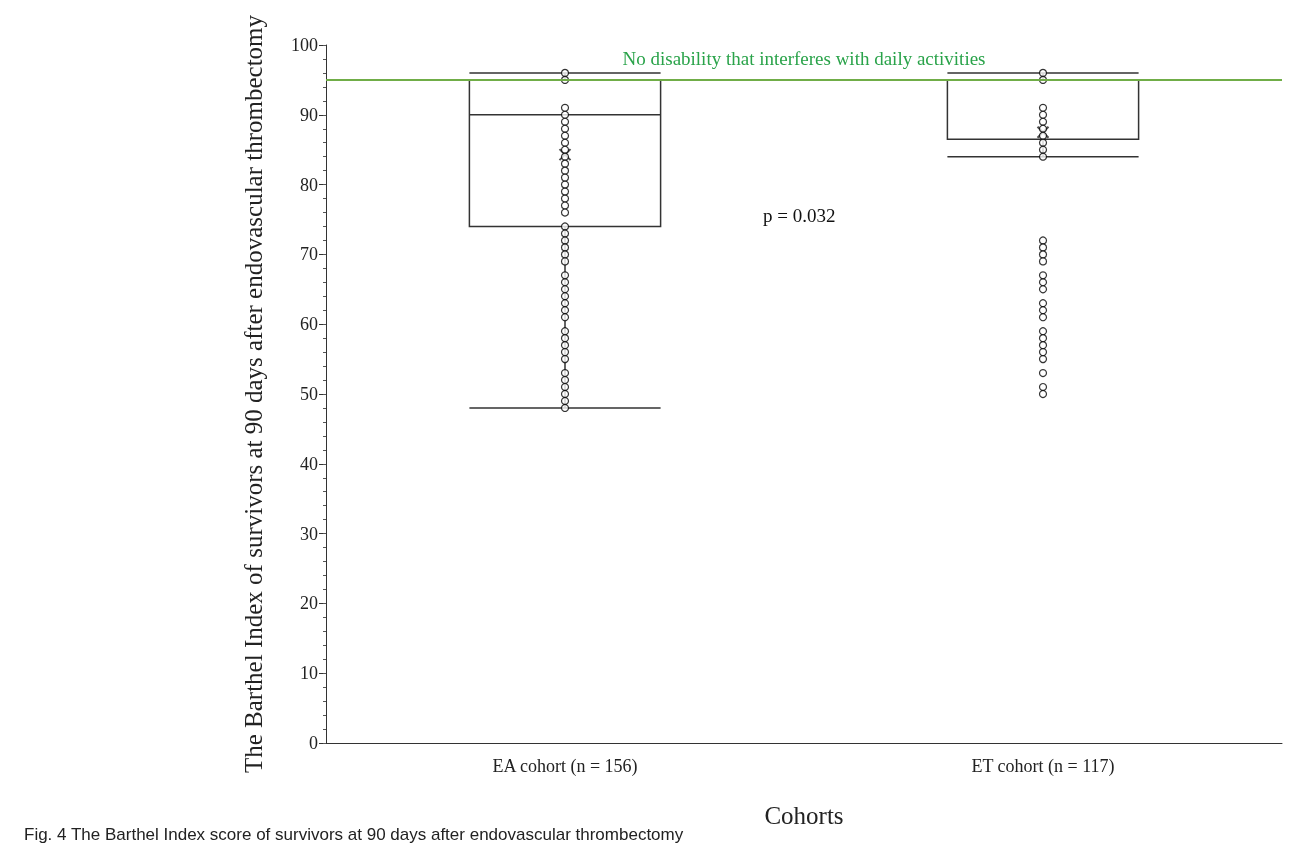 This screenshot has width=1293, height=856. What do you see at coordinates (309, 114) in the screenshot?
I see `y-tick-label: 90` at bounding box center [309, 114].